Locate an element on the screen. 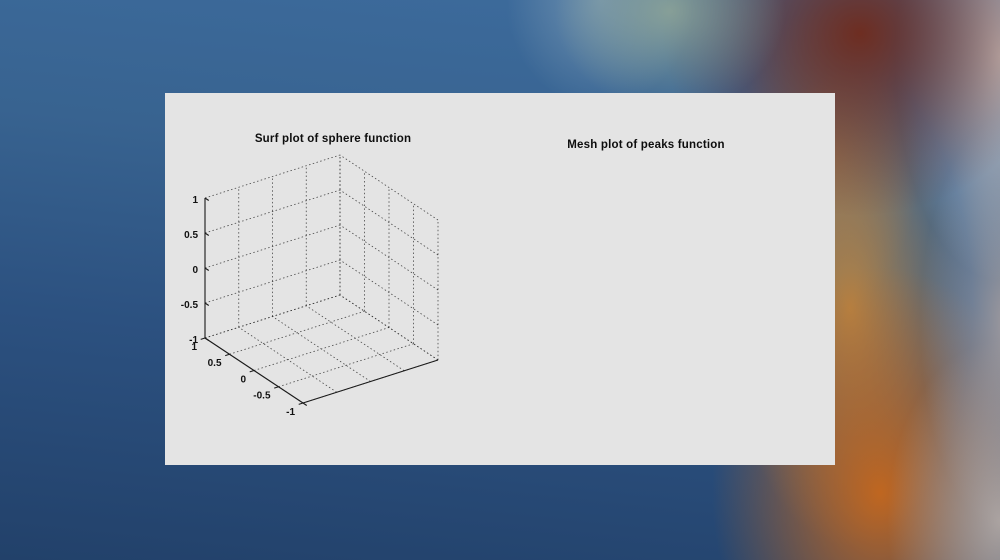 The height and width of the screenshot is (560, 1000). mesh-plot-title: Mesh plot of peaks function is located at coordinates (646, 145).